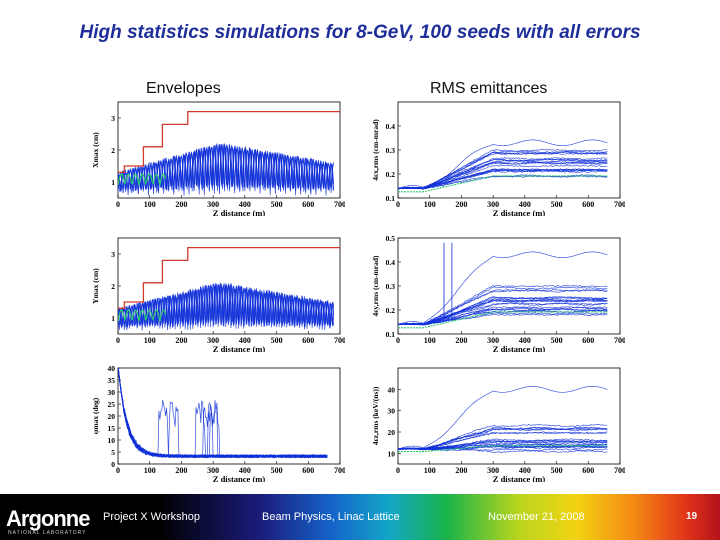 The height and width of the screenshot is (540, 720). Describe the element at coordinates (391, 238) in the screenshot. I see `y-tick-label: 0.5` at that location.